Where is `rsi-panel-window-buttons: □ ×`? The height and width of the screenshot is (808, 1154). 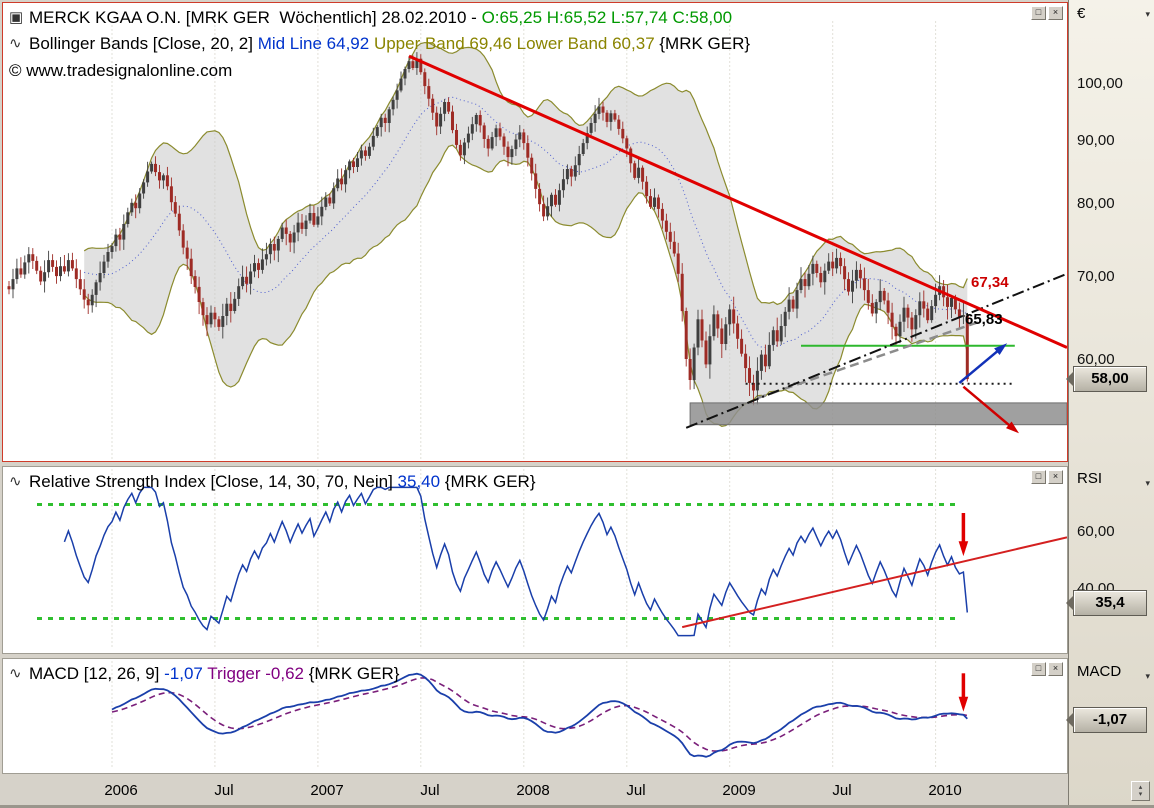 rsi-panel-window-buttons: □ × is located at coordinates (1047, 477).